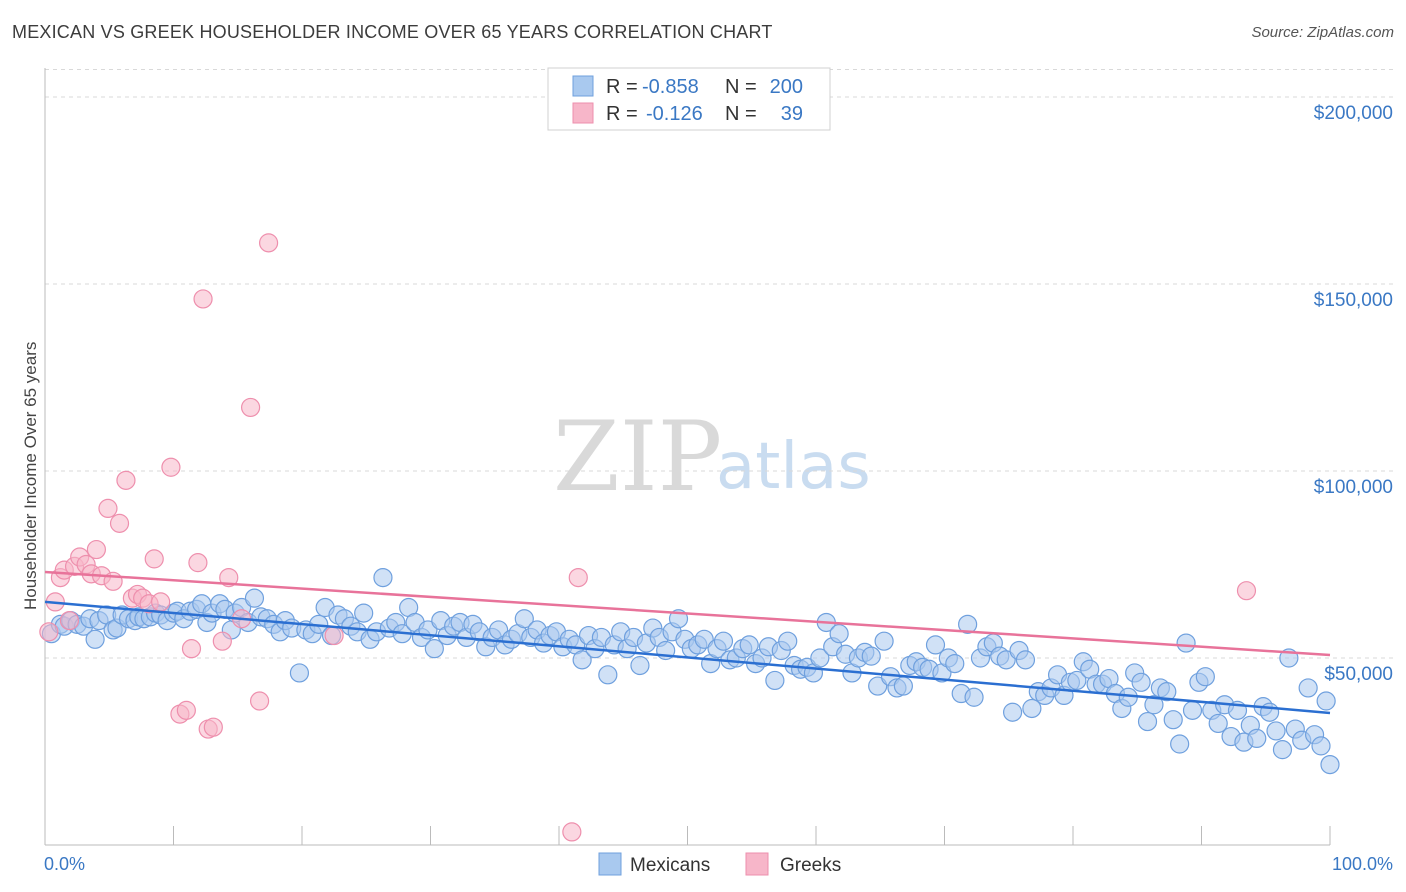  Describe the element at coordinates (741, 114) in the screenshot. I see `legend-n-label-greeks: N =` at that location.